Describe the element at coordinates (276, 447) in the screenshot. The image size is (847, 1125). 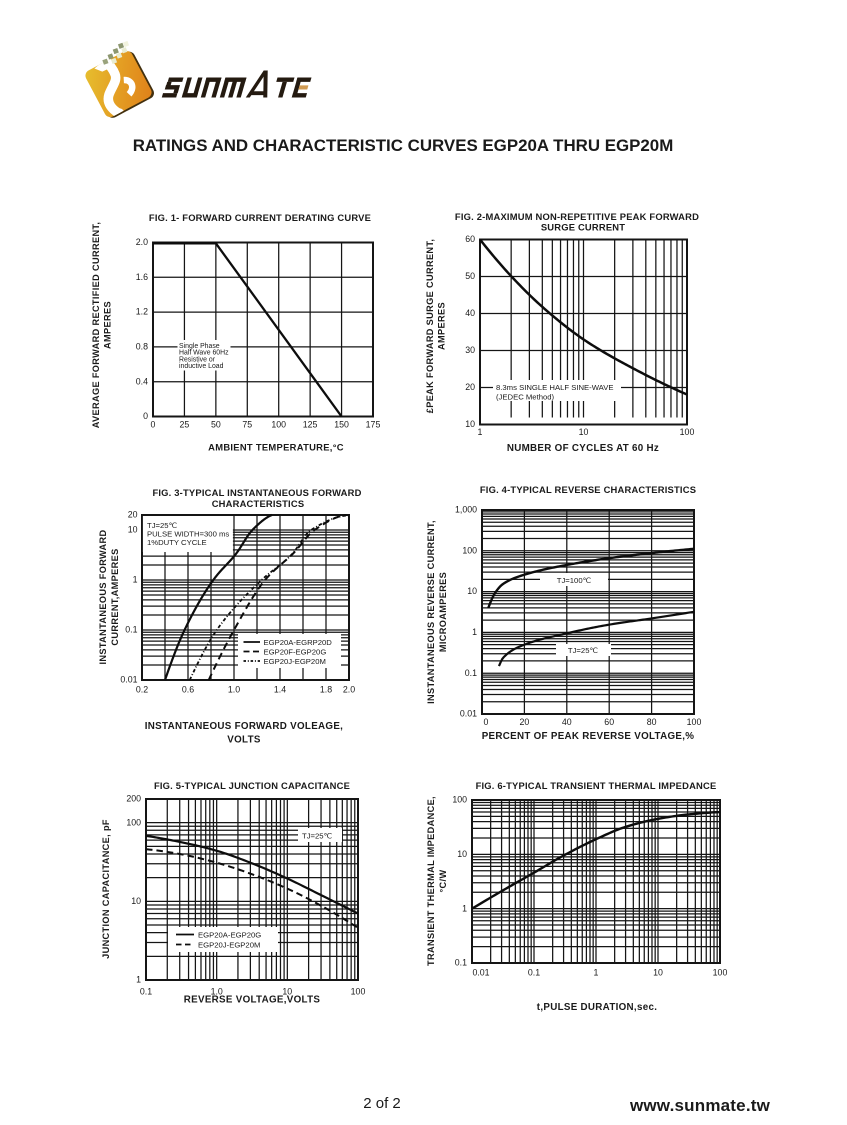
I see `svg-text: AMBIENT TEMPERATURE,°C` at that location.